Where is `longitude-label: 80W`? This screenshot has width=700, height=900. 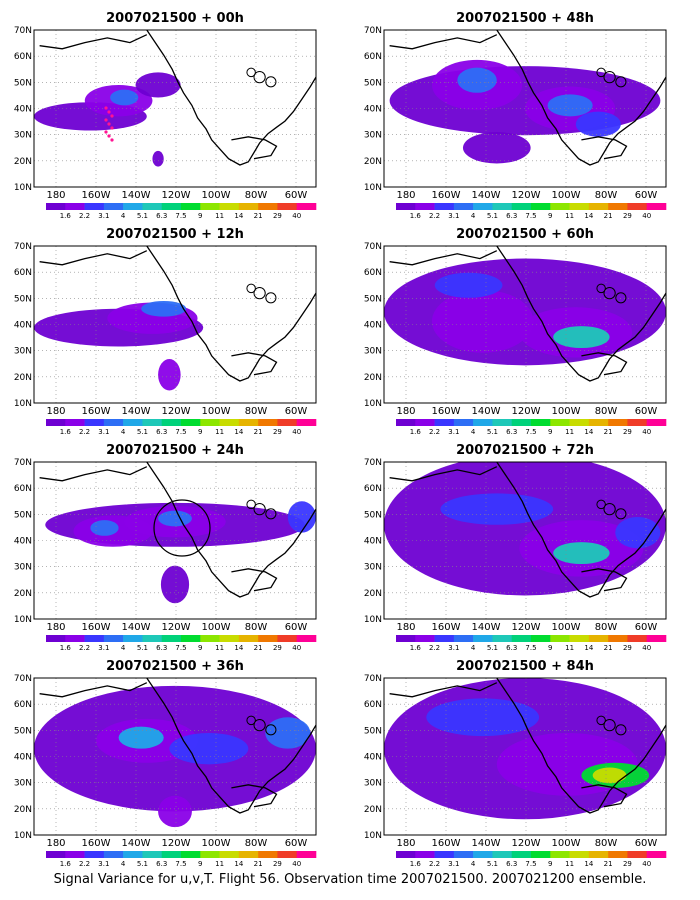 longitude-label: 80W is located at coordinates (256, 627).